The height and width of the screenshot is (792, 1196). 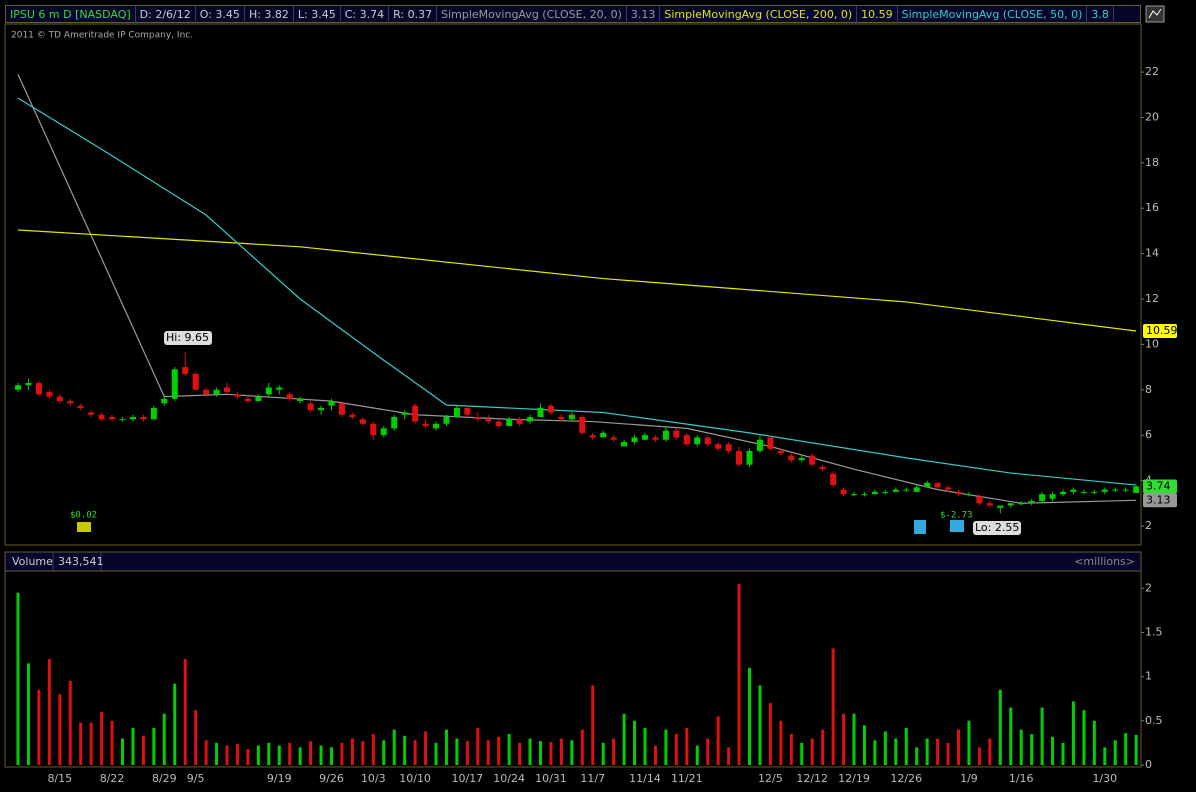 What do you see at coordinates (112, 778) in the screenshot?
I see `x-tick-label: 8/22` at bounding box center [112, 778].